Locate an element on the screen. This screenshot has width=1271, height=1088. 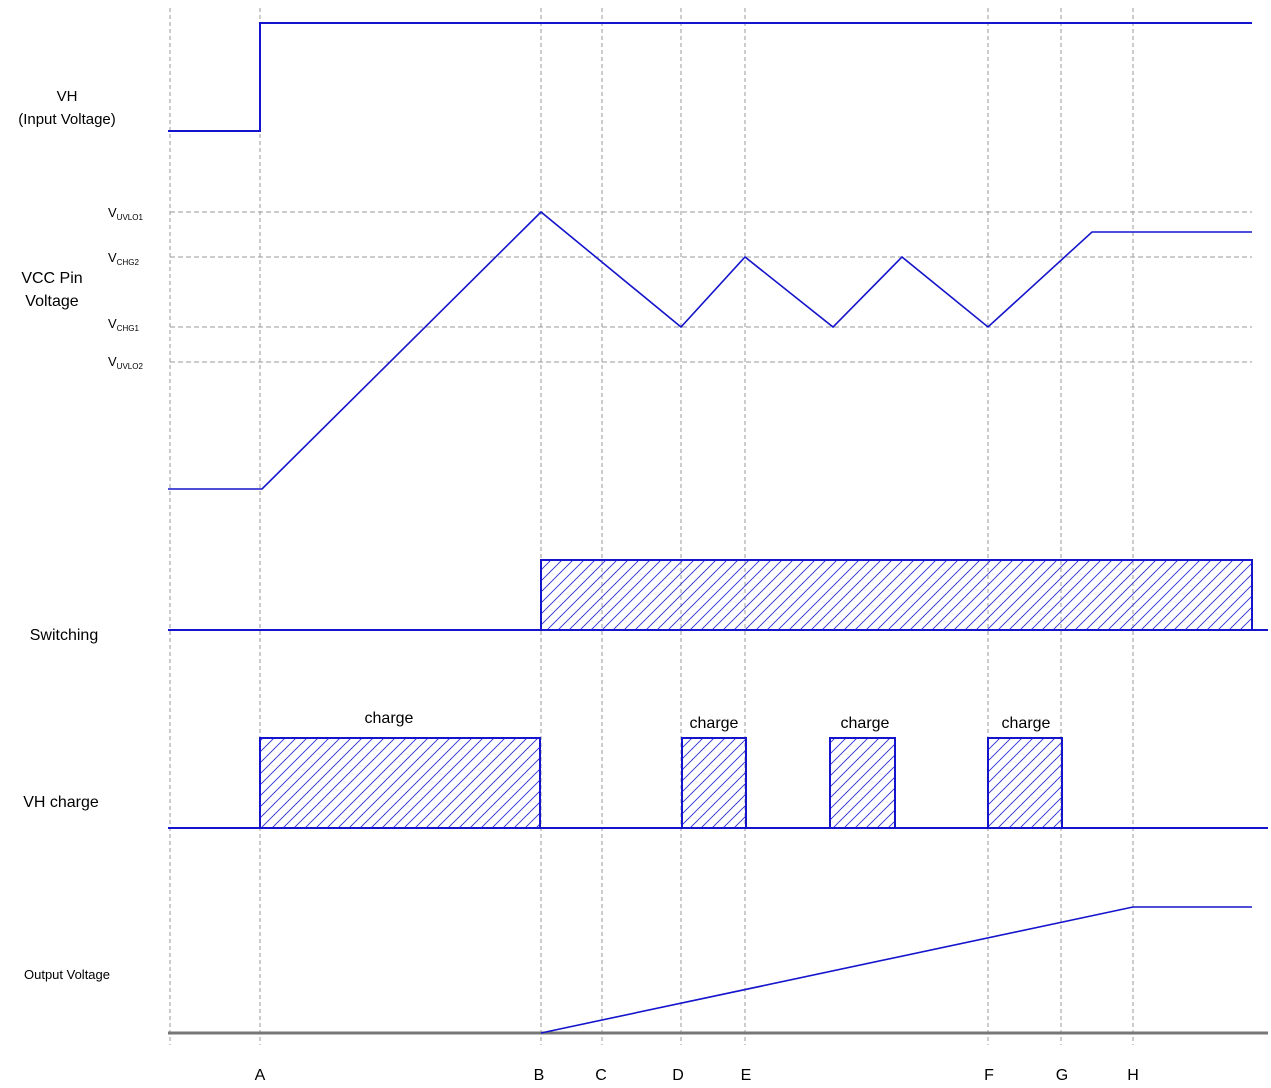
time-marker-c: C is located at coordinates (601, 1075).